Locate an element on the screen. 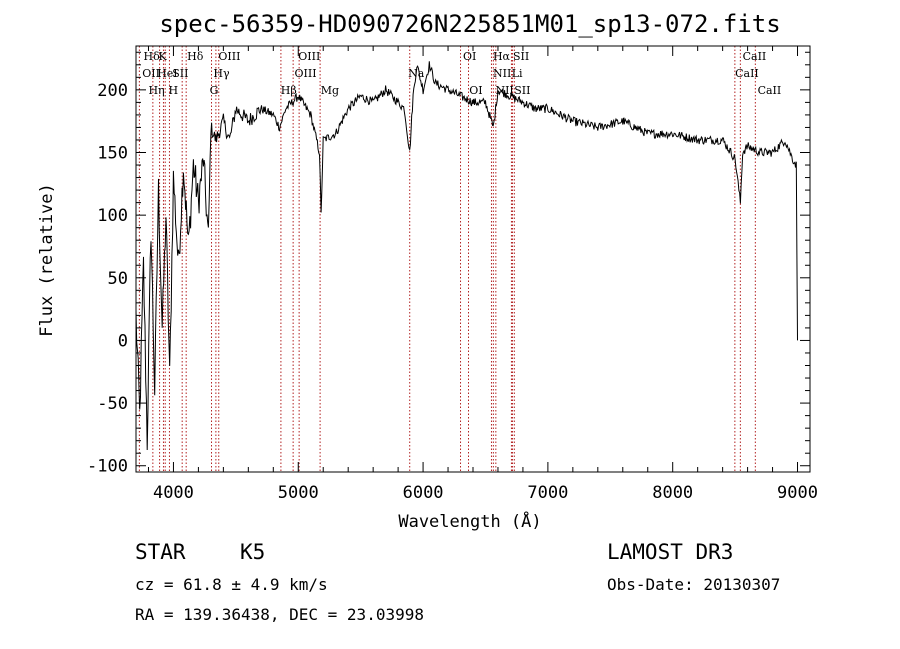 The height and width of the screenshot is (649, 900). line-label: H is located at coordinates (173, 90).